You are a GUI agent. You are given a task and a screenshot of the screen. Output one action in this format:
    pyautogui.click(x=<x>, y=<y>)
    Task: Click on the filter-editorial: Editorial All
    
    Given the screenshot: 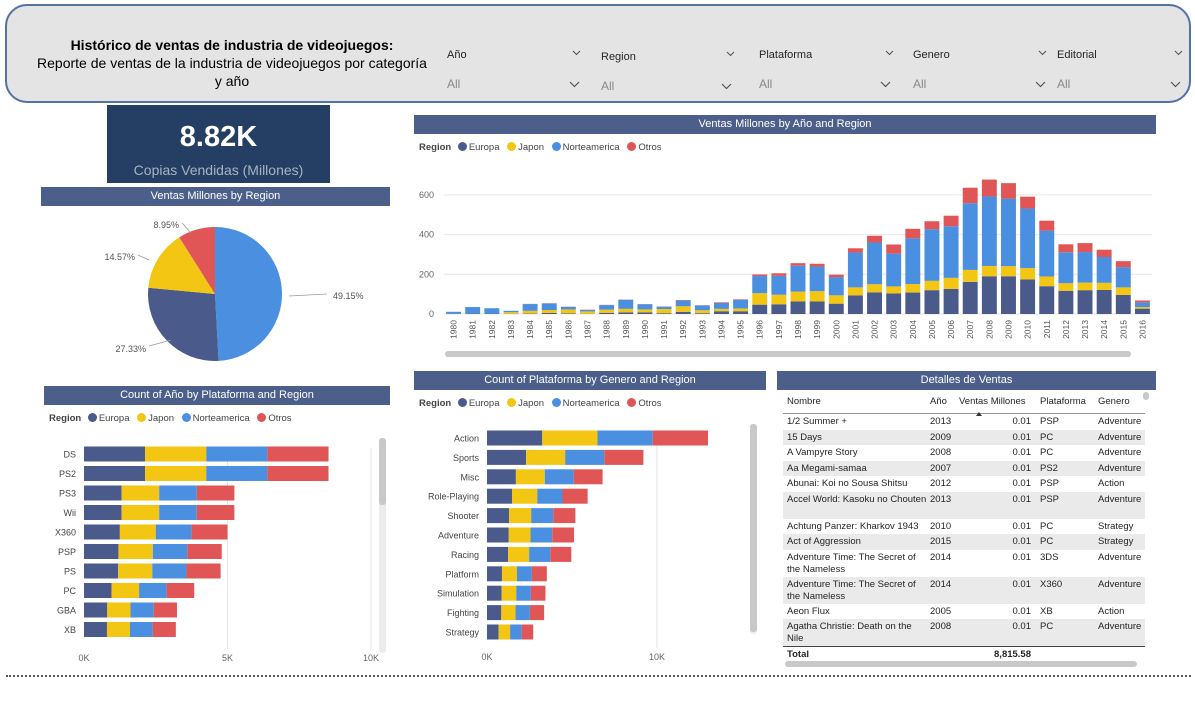 What is the action you would take?
    pyautogui.click(x=1121, y=71)
    